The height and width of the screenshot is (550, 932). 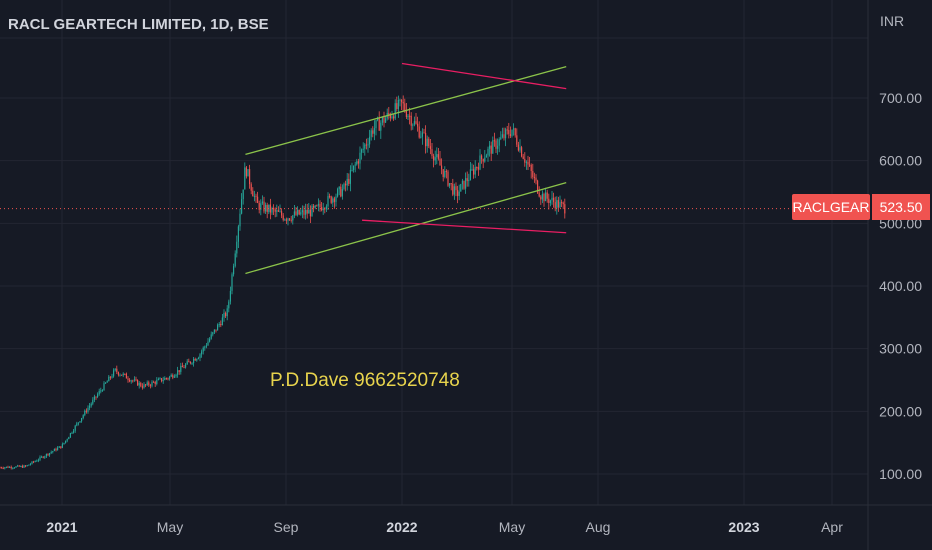 I want to click on symbol-tag: RACLGEAR, so click(x=831, y=207).